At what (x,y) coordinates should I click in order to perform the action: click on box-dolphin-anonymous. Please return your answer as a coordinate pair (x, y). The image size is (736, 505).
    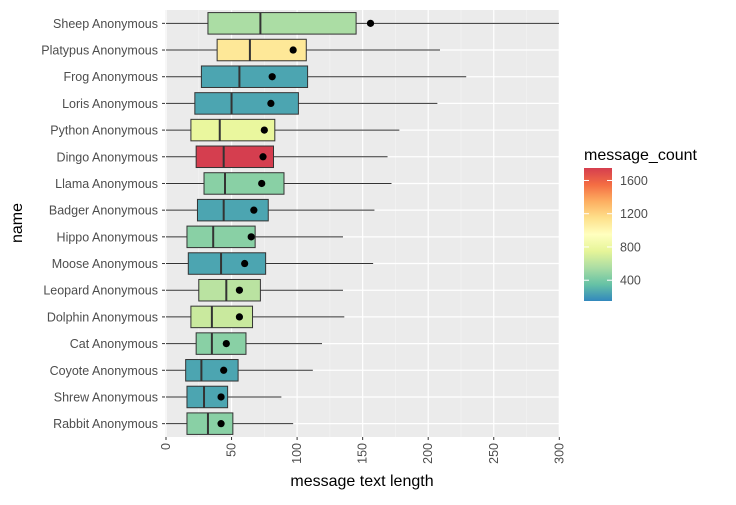
    Looking at the image, I should click on (255, 317).